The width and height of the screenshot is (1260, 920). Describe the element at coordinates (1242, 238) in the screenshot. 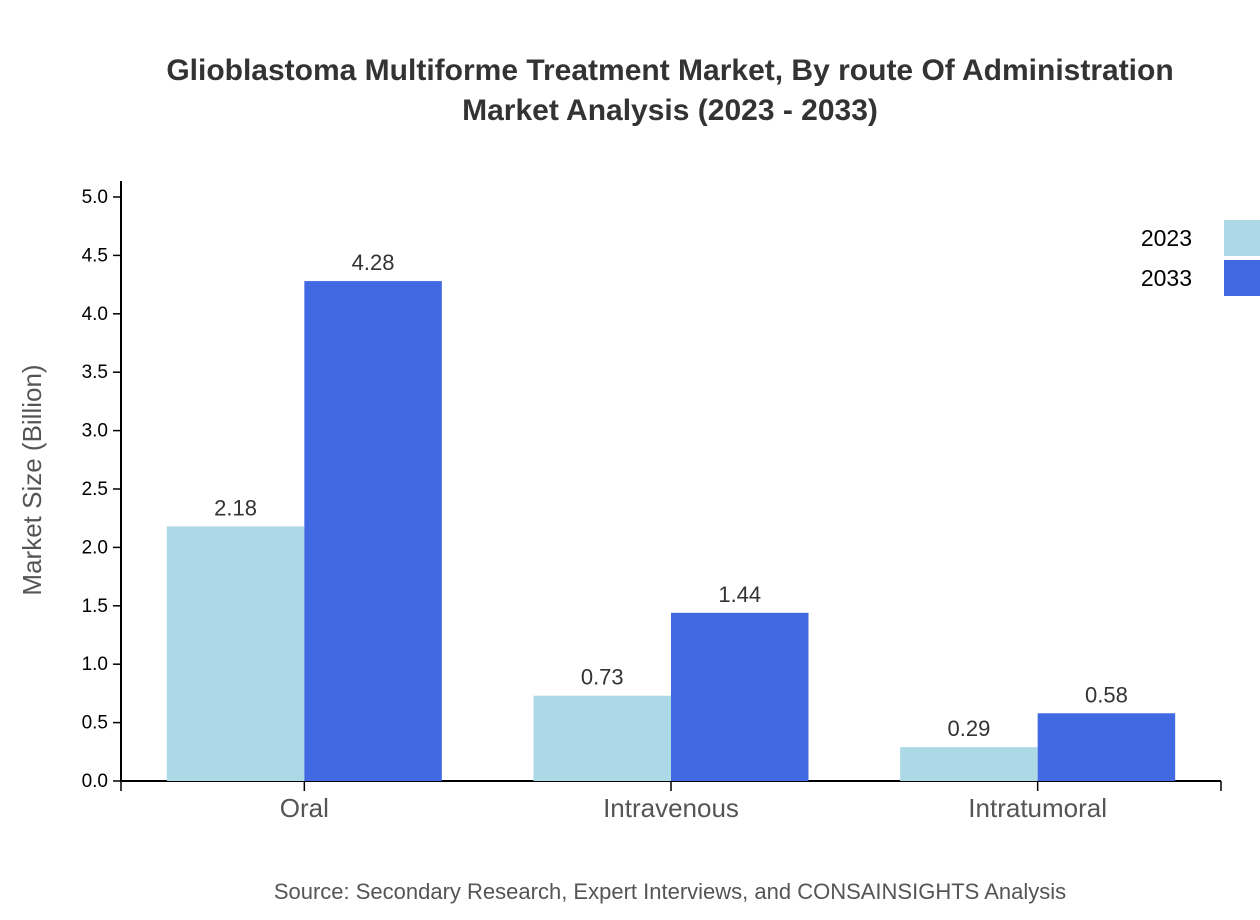

I see `legend-swatch-2023` at that location.